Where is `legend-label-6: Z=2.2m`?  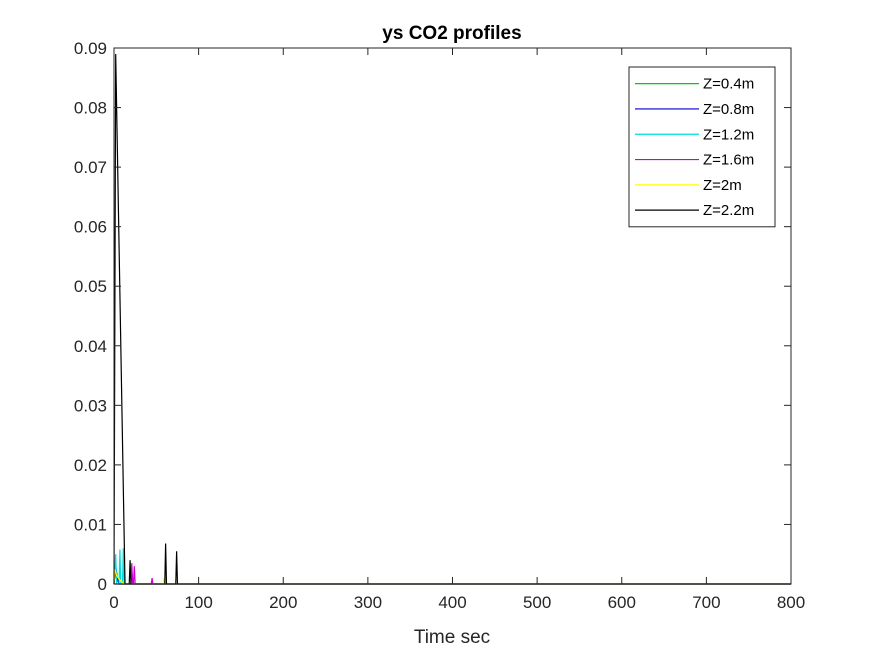
legend-label-6: Z=2.2m is located at coordinates (728, 210).